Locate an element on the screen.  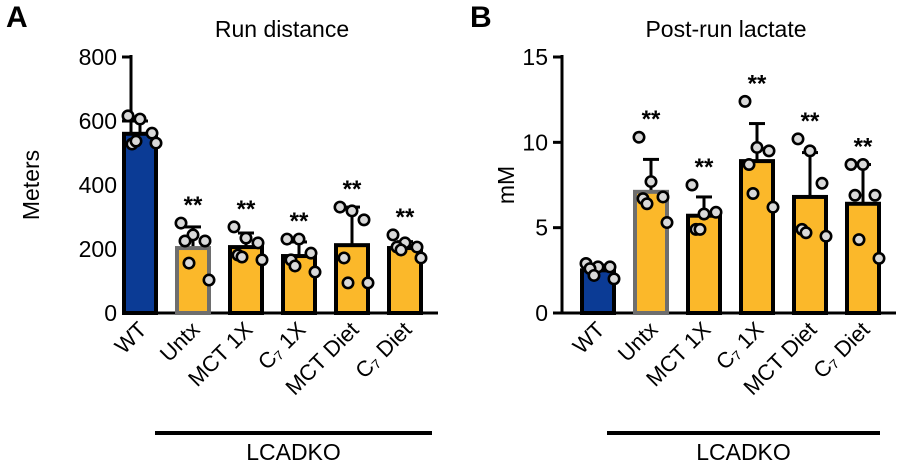
y-tick-label: 10 is located at coordinates (535, 142).